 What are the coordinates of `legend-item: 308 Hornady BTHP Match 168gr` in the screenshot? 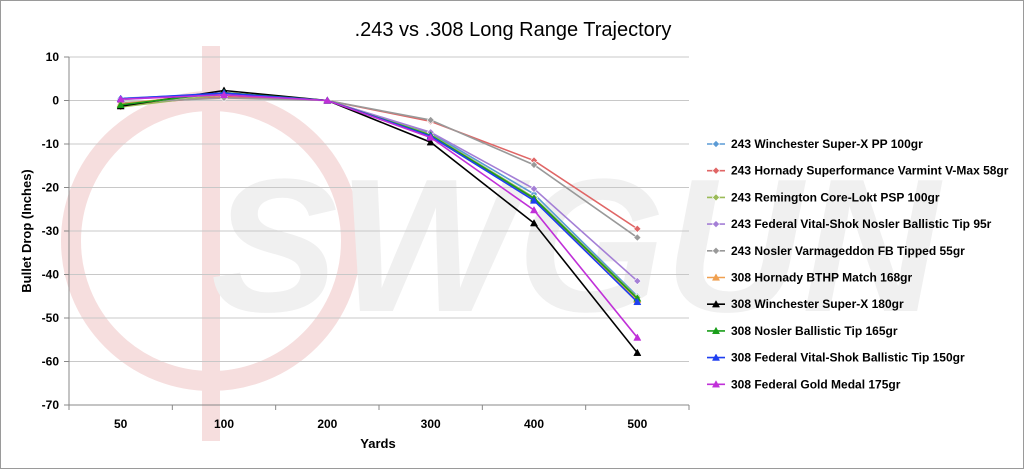 It's located at (810, 278).